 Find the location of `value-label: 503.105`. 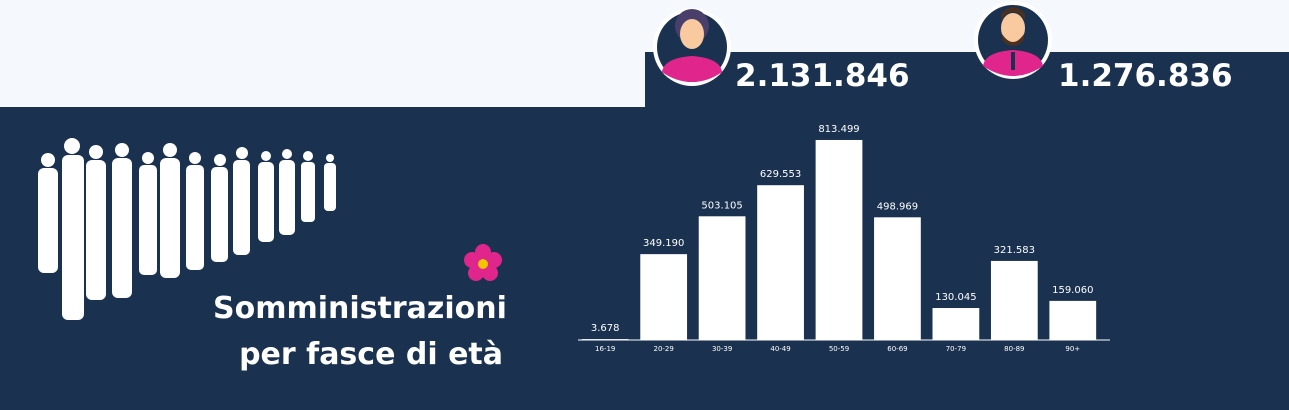

value-label: 503.105 is located at coordinates (721, 205).